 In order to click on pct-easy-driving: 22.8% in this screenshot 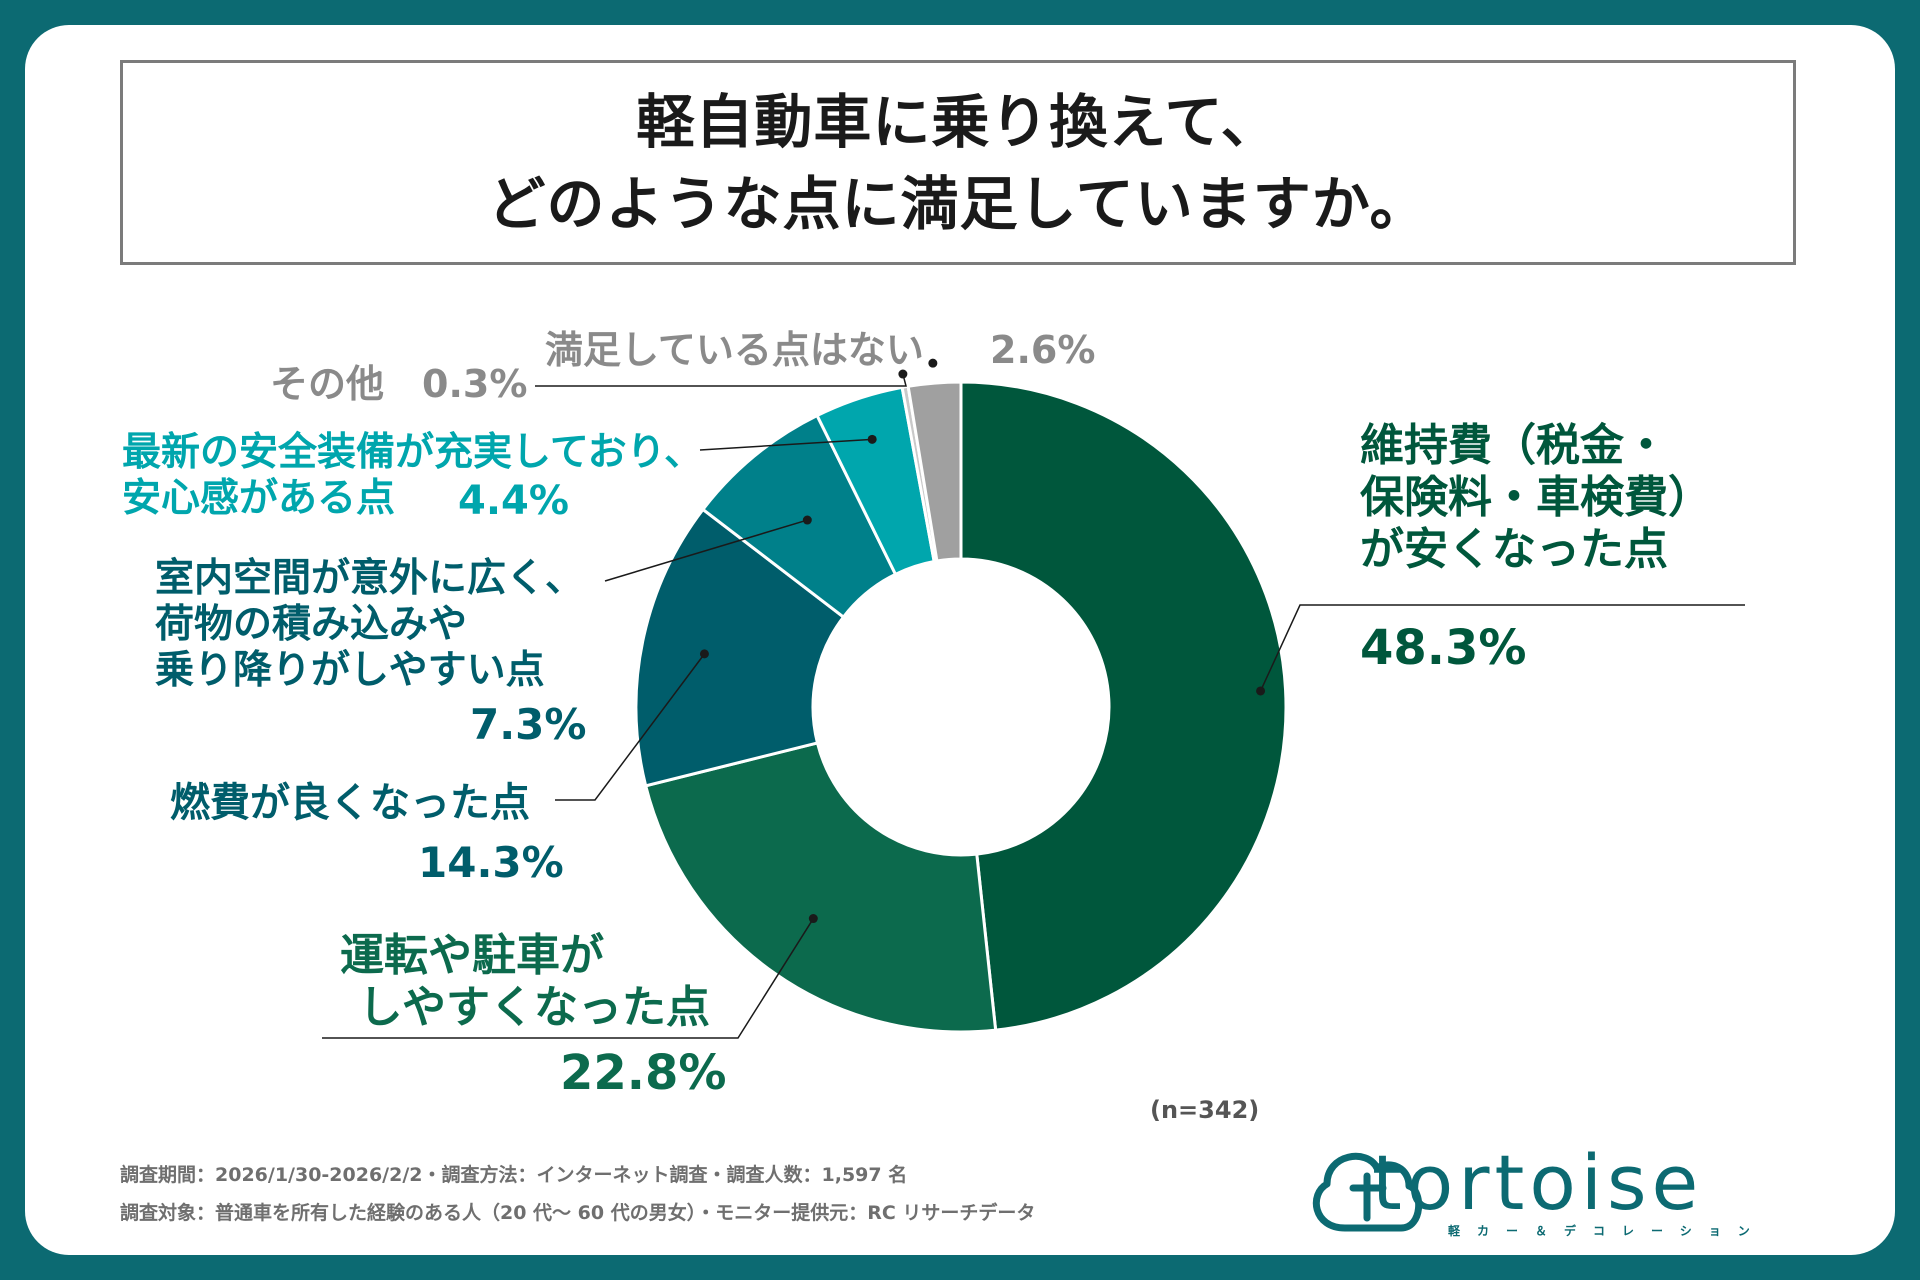, I will do `click(643, 1073)`.